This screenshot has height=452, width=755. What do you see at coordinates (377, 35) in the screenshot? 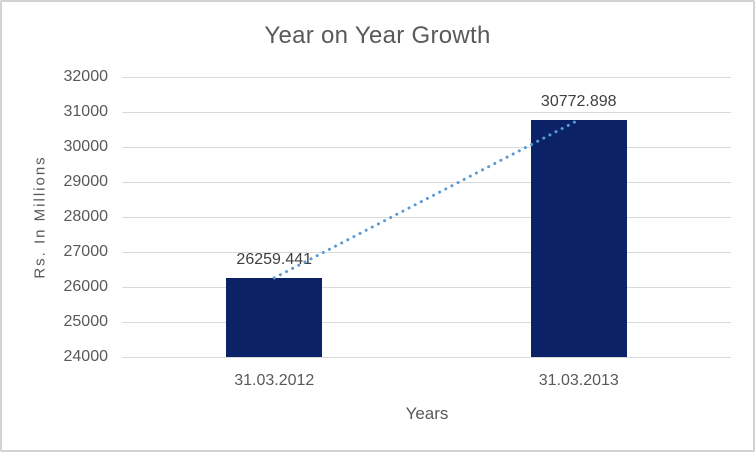
I see `chart-title: Year on Year Growth` at bounding box center [377, 35].